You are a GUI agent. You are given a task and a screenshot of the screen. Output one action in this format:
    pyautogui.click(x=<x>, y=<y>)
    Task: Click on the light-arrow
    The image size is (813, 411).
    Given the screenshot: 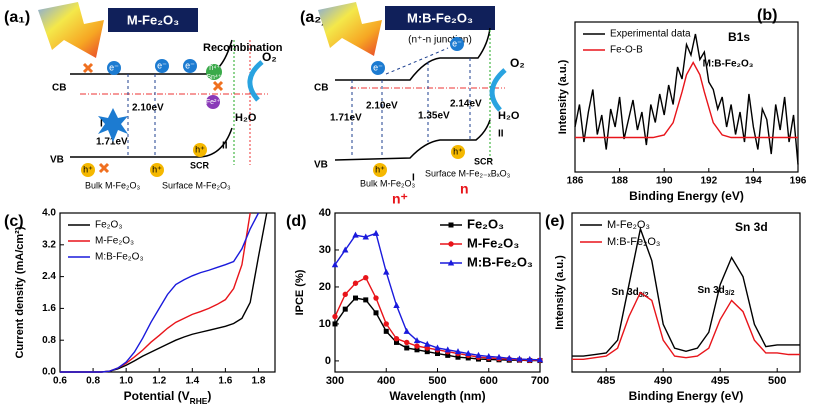 What is the action you would take?
    pyautogui.click(x=71, y=30)
    